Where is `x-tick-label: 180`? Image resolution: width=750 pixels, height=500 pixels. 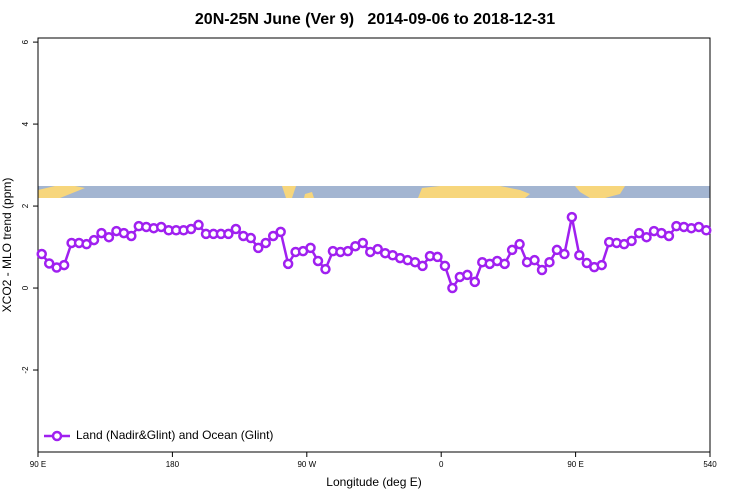
x-tick-label: 180 is located at coordinates (173, 464).